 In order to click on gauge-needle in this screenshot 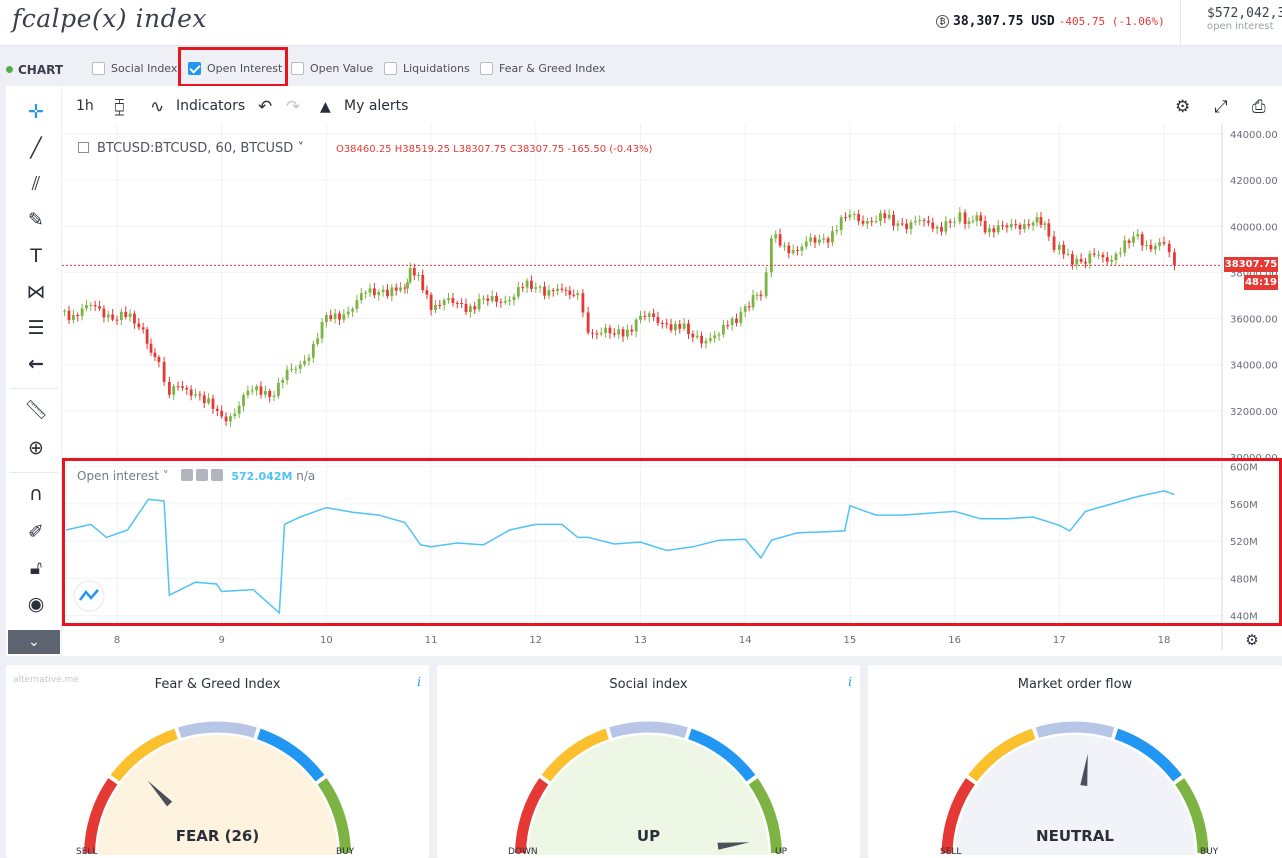, I will do `click(160, 793)`.